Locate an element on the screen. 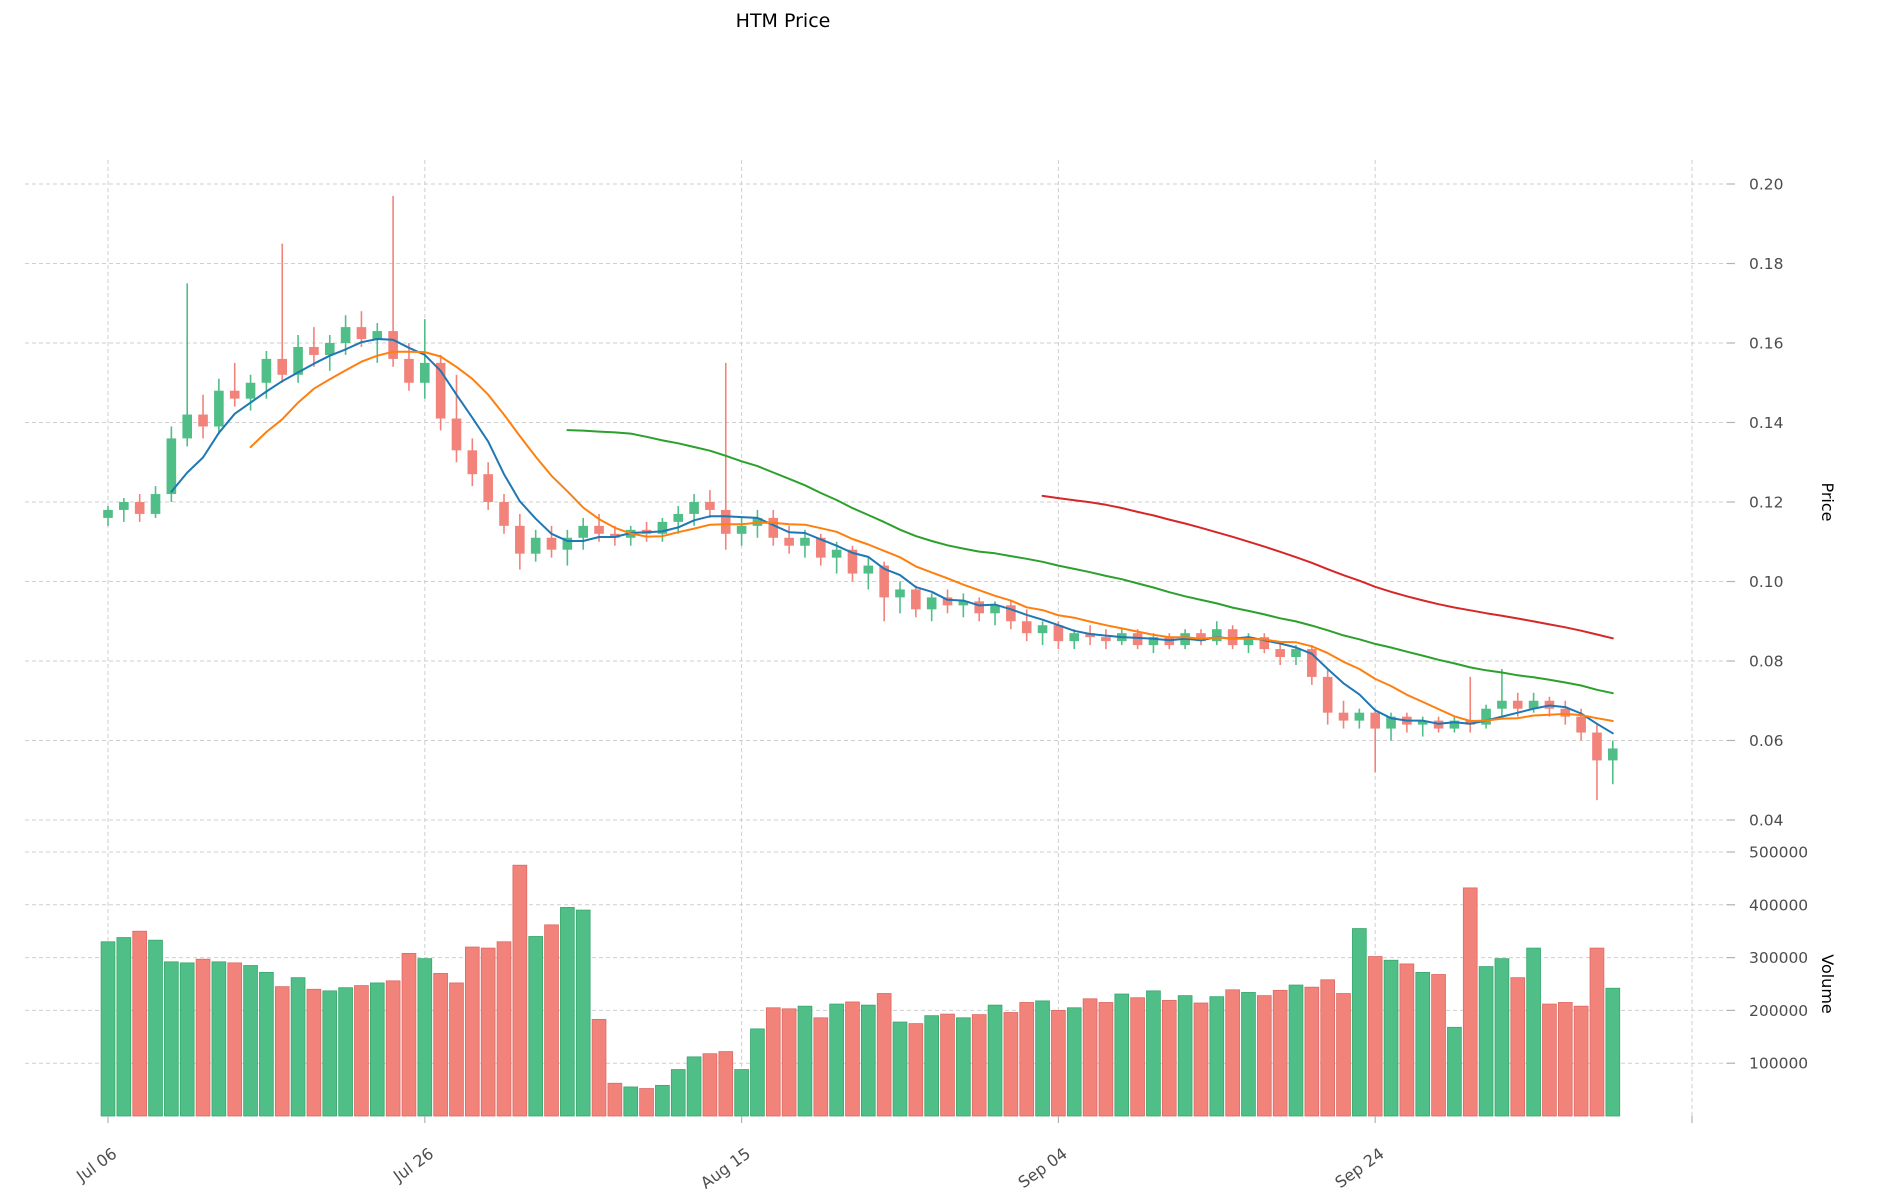 This screenshot has width=1880, height=1202. price-tick-label: 0.04 is located at coordinates (1766, 821).